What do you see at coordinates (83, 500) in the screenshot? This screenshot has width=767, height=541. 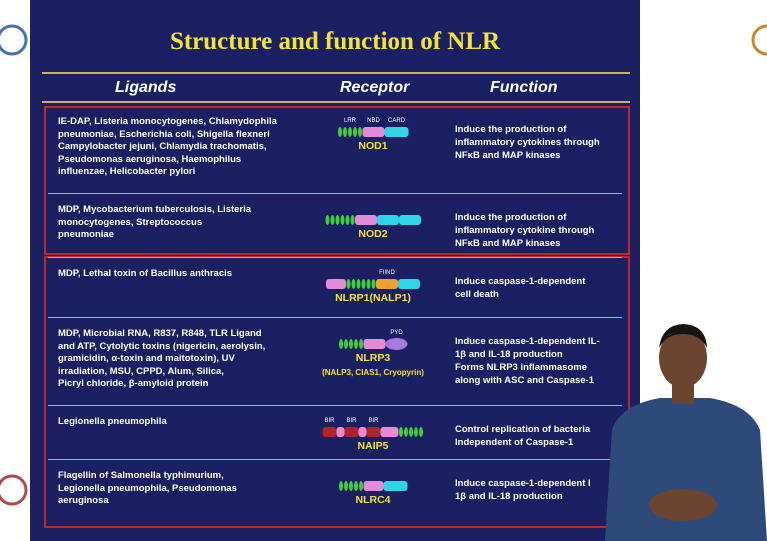 I see `ligand-text: aeruginosa` at bounding box center [83, 500].